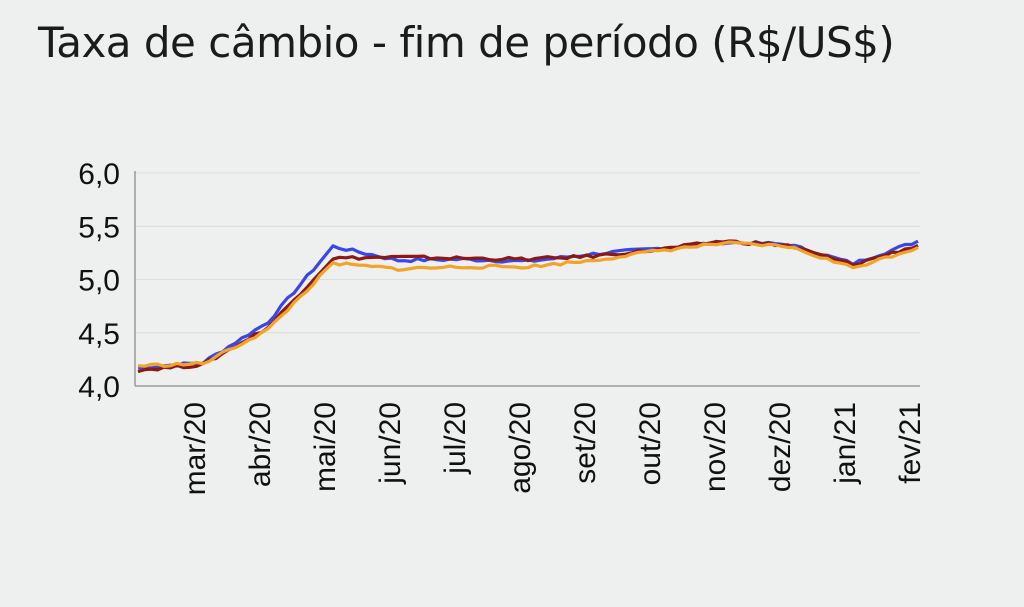 Image resolution: width=1024 pixels, height=607 pixels. Describe the element at coordinates (99, 174) in the screenshot. I see `y-tick-label: 6,0` at that location.